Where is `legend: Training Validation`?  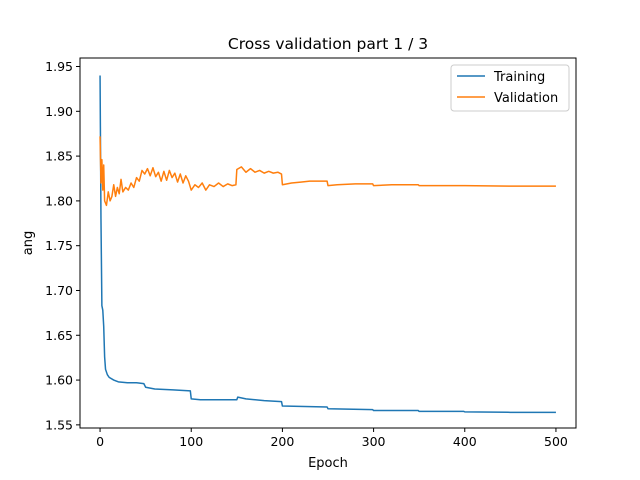
legend: Training Validation is located at coordinates (510, 88).